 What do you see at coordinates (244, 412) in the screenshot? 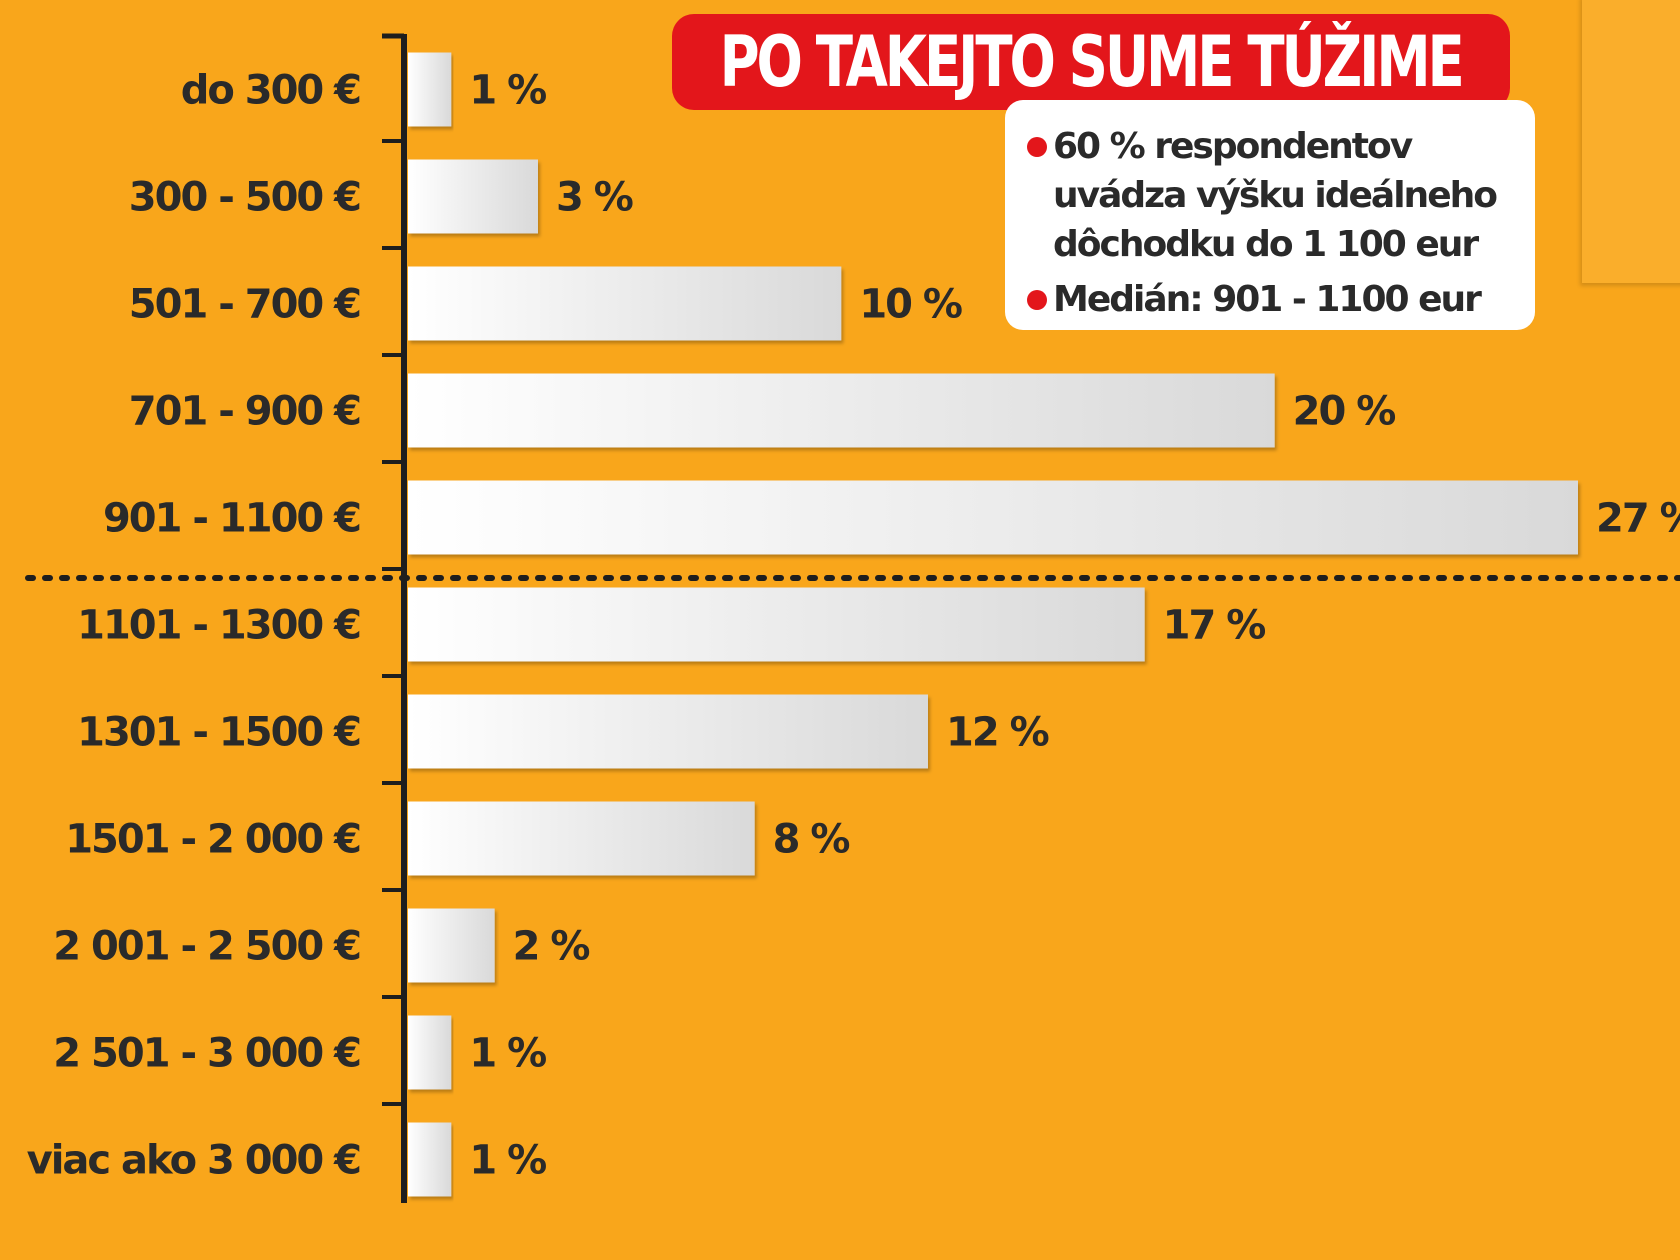
I see `category-label: 701 - 900 €` at bounding box center [244, 412].